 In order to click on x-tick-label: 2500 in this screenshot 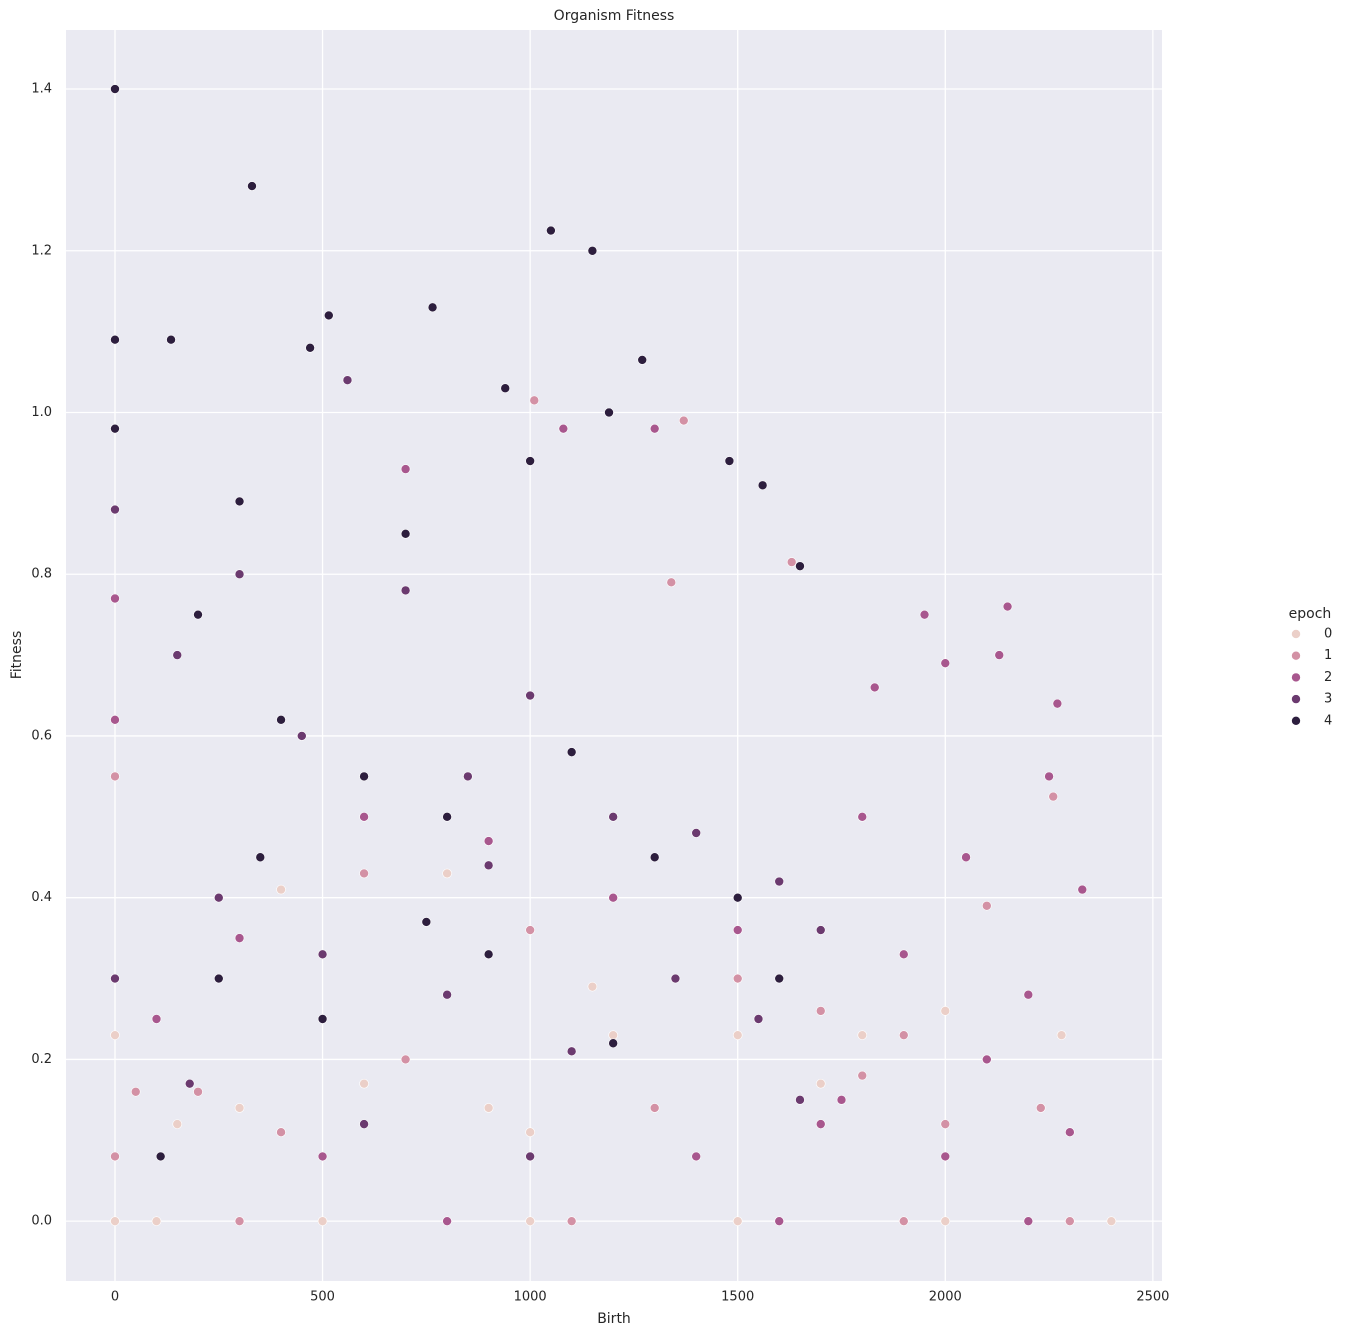, I will do `click(1152, 1297)`.